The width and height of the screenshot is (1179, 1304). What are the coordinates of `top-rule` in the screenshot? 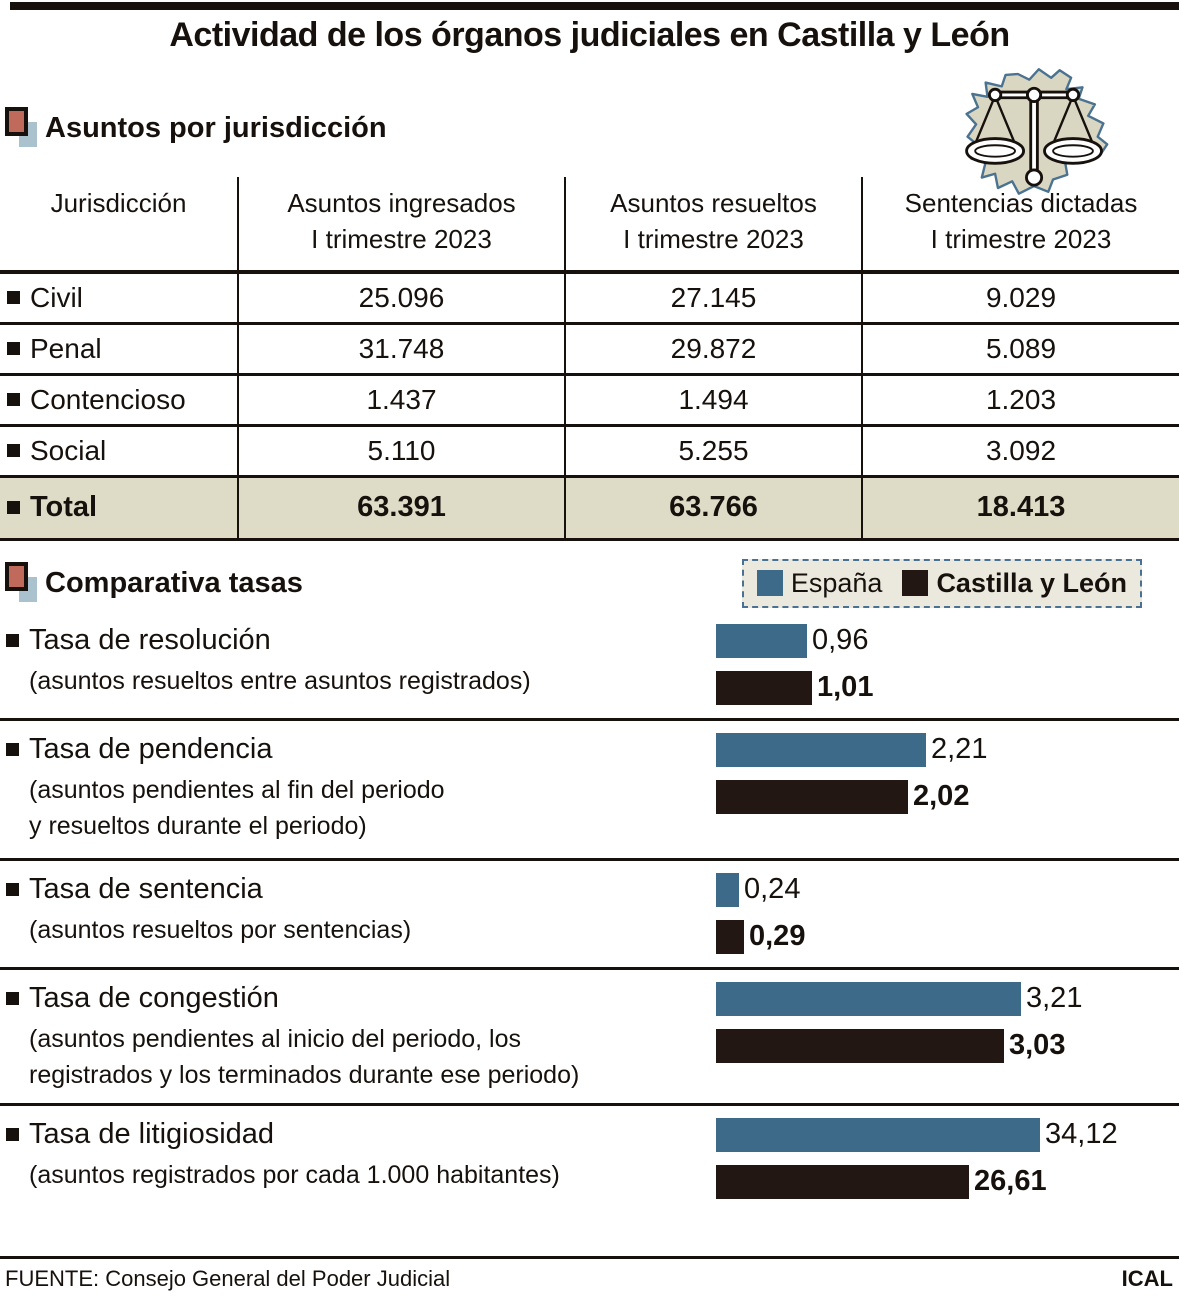 It's located at (594, 6).